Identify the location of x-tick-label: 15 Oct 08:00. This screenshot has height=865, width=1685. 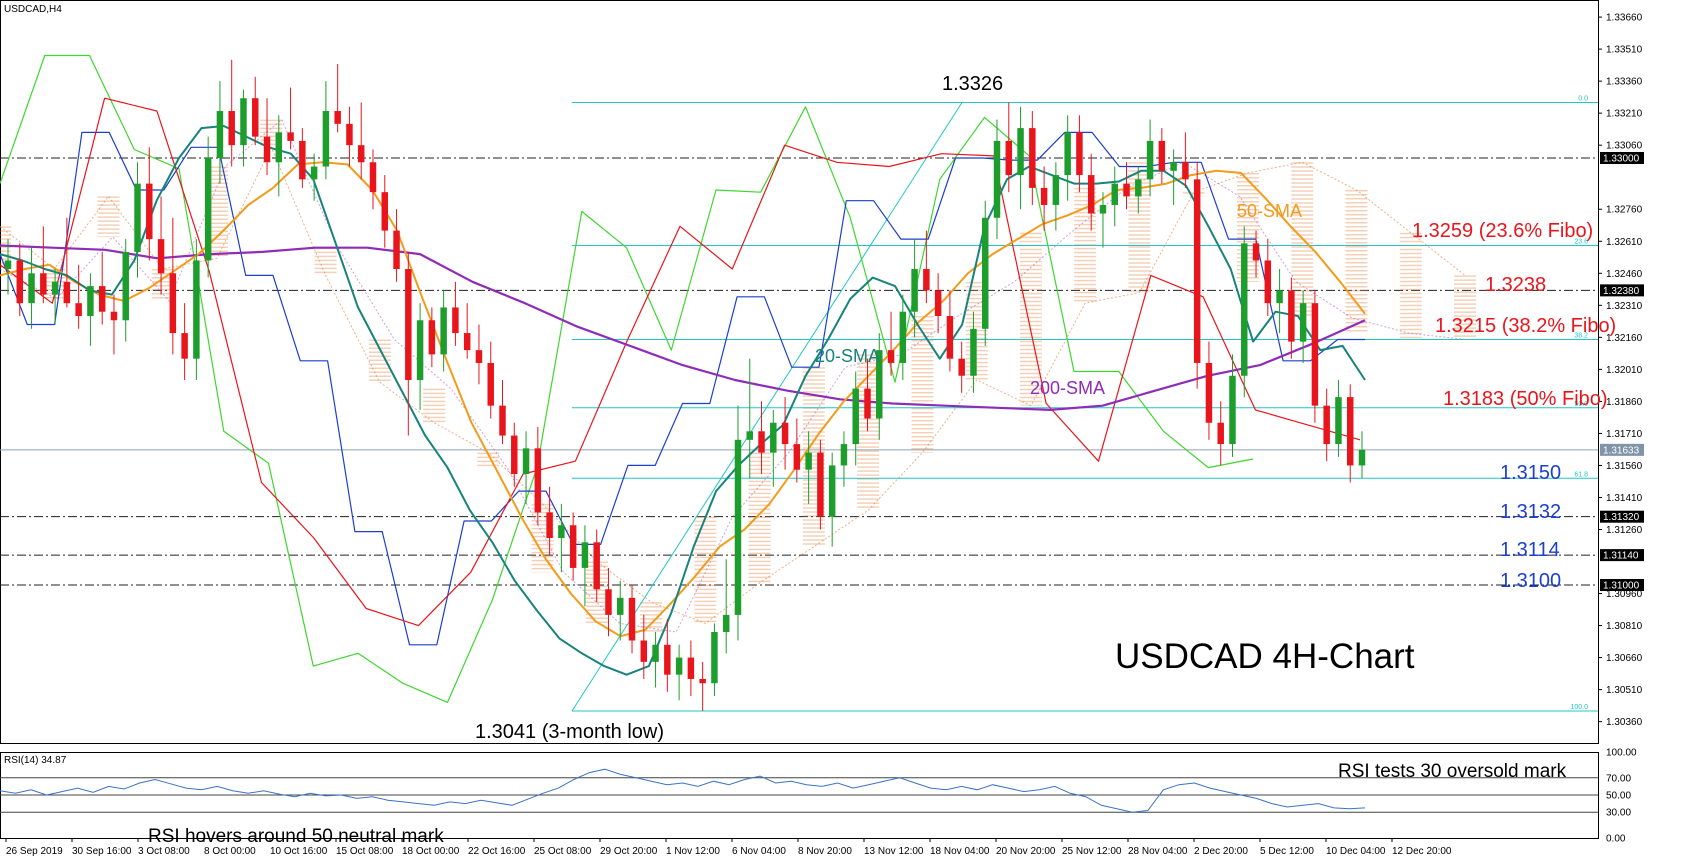
(365, 851).